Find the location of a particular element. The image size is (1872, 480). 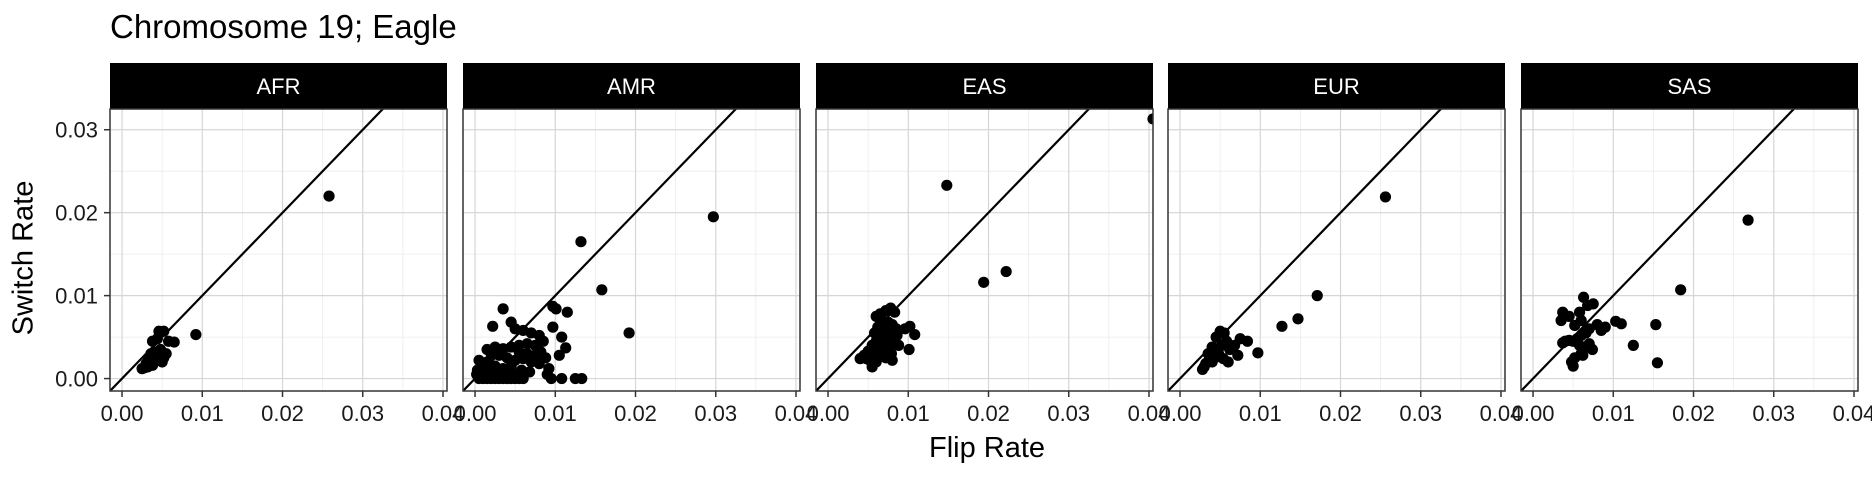

panel-eas: EAS 0.00 0.01 0.02 0.03 0.04 is located at coordinates (988, 244).